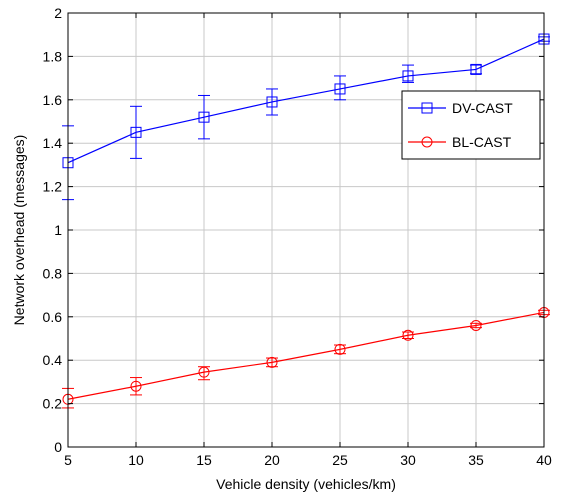  I want to click on x-tick-label: 5, so click(68, 460).